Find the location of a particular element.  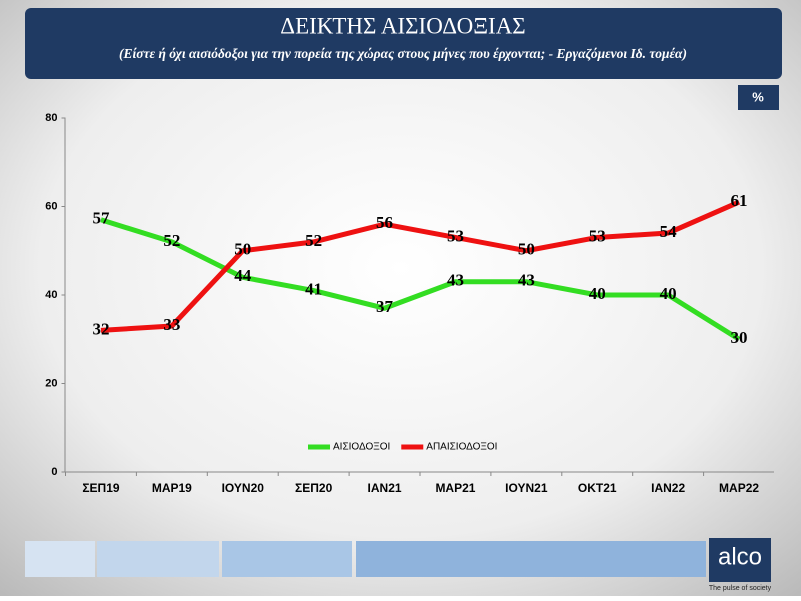

x-tick-label: ΟΚΤ21 is located at coordinates (597, 488).